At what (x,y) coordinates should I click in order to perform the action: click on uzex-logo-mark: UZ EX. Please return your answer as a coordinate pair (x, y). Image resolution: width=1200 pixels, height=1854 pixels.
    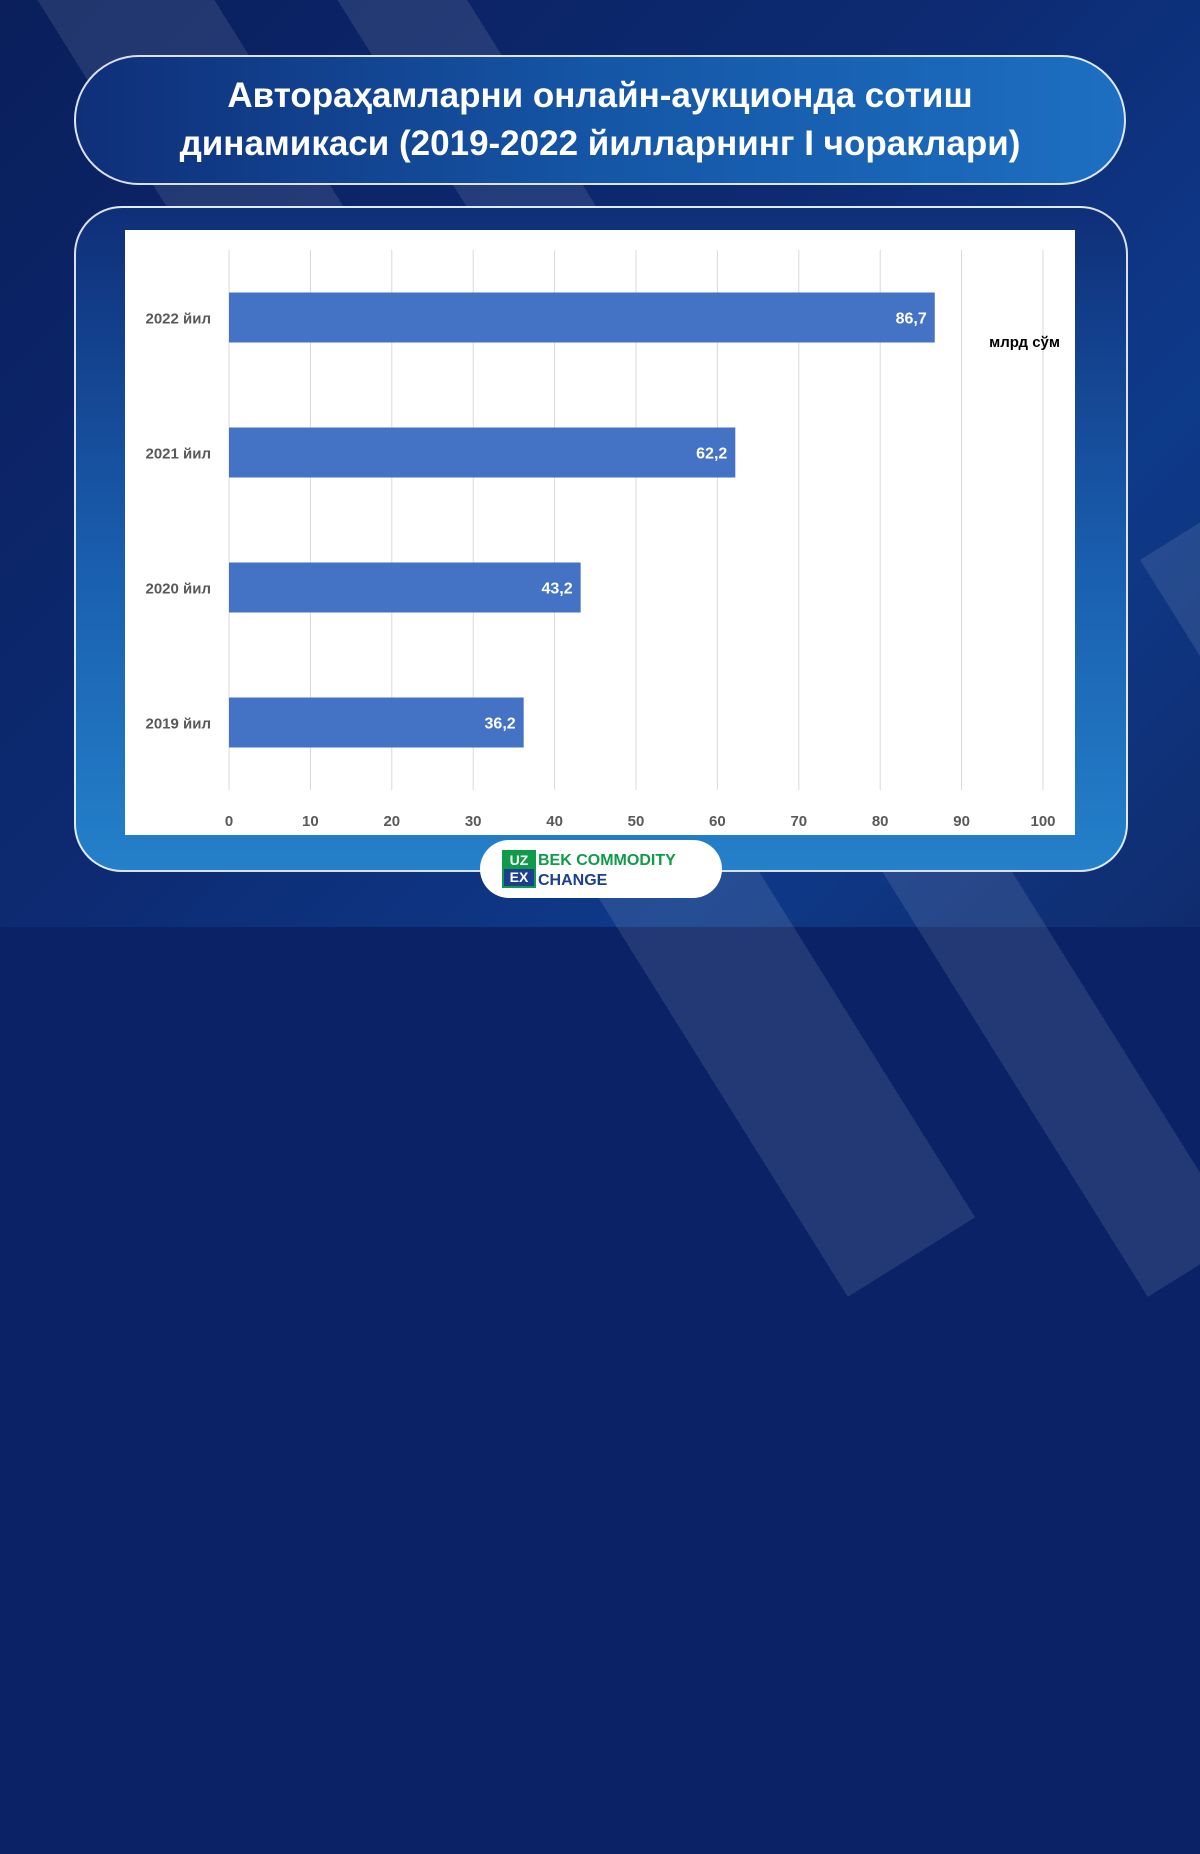
    Looking at the image, I should click on (519, 869).